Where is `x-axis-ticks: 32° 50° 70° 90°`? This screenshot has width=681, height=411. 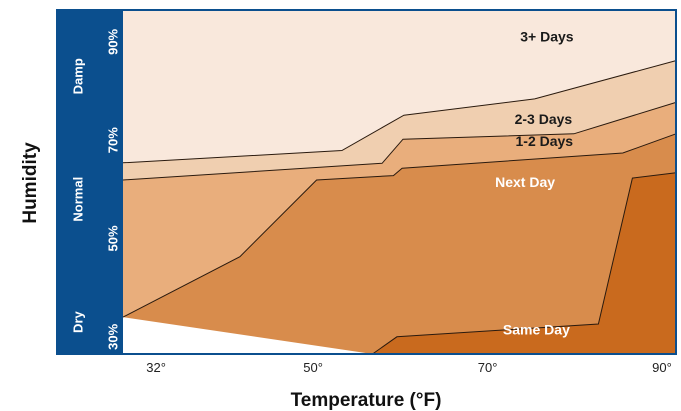
x-axis-ticks: 32° 50° 70° 90° is located at coordinates (409, 367).